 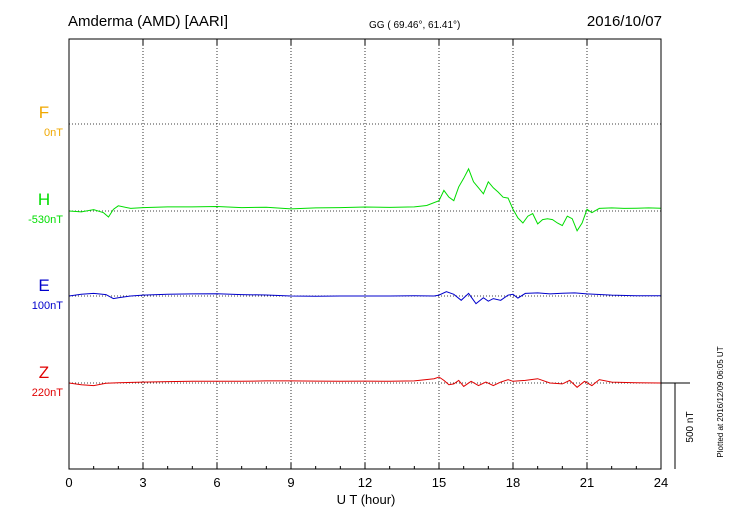 I want to click on plotted-at-note: Plotted at 2016/12/09 06:05 UT, so click(x=720, y=401).